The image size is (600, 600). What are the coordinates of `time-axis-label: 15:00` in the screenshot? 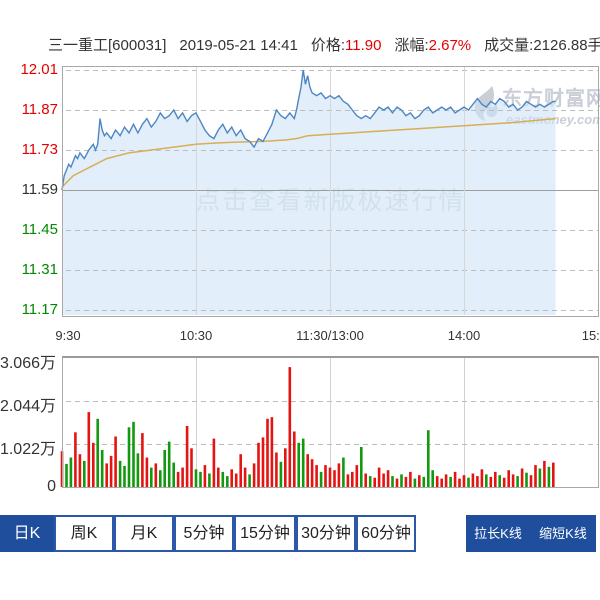 It's located at (590, 335).